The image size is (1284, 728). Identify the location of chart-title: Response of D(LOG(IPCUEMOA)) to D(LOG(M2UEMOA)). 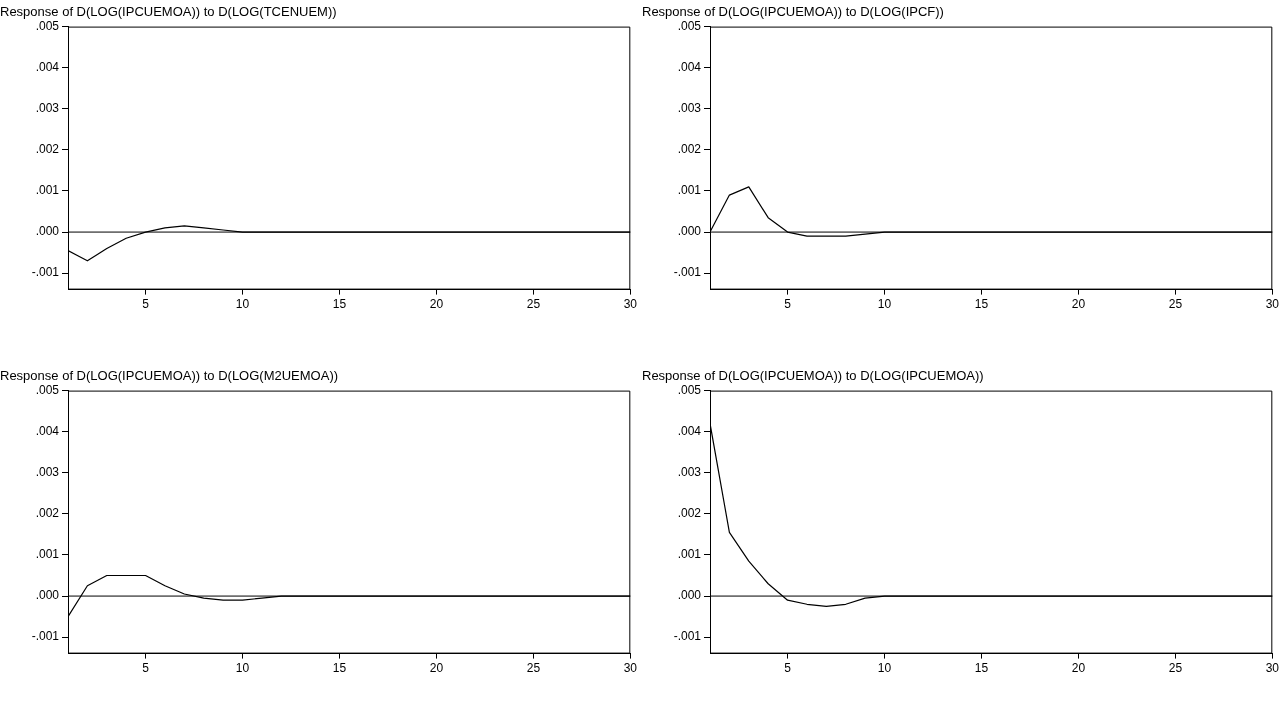
(169, 376).